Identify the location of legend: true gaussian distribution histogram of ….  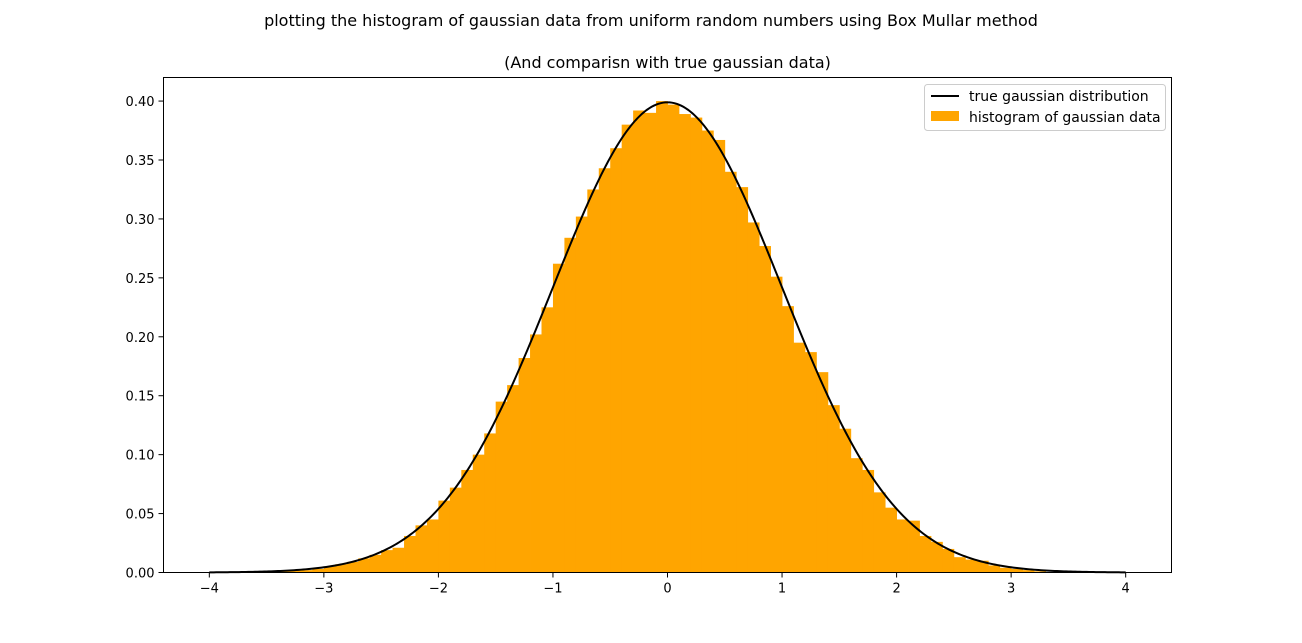
(1045, 107).